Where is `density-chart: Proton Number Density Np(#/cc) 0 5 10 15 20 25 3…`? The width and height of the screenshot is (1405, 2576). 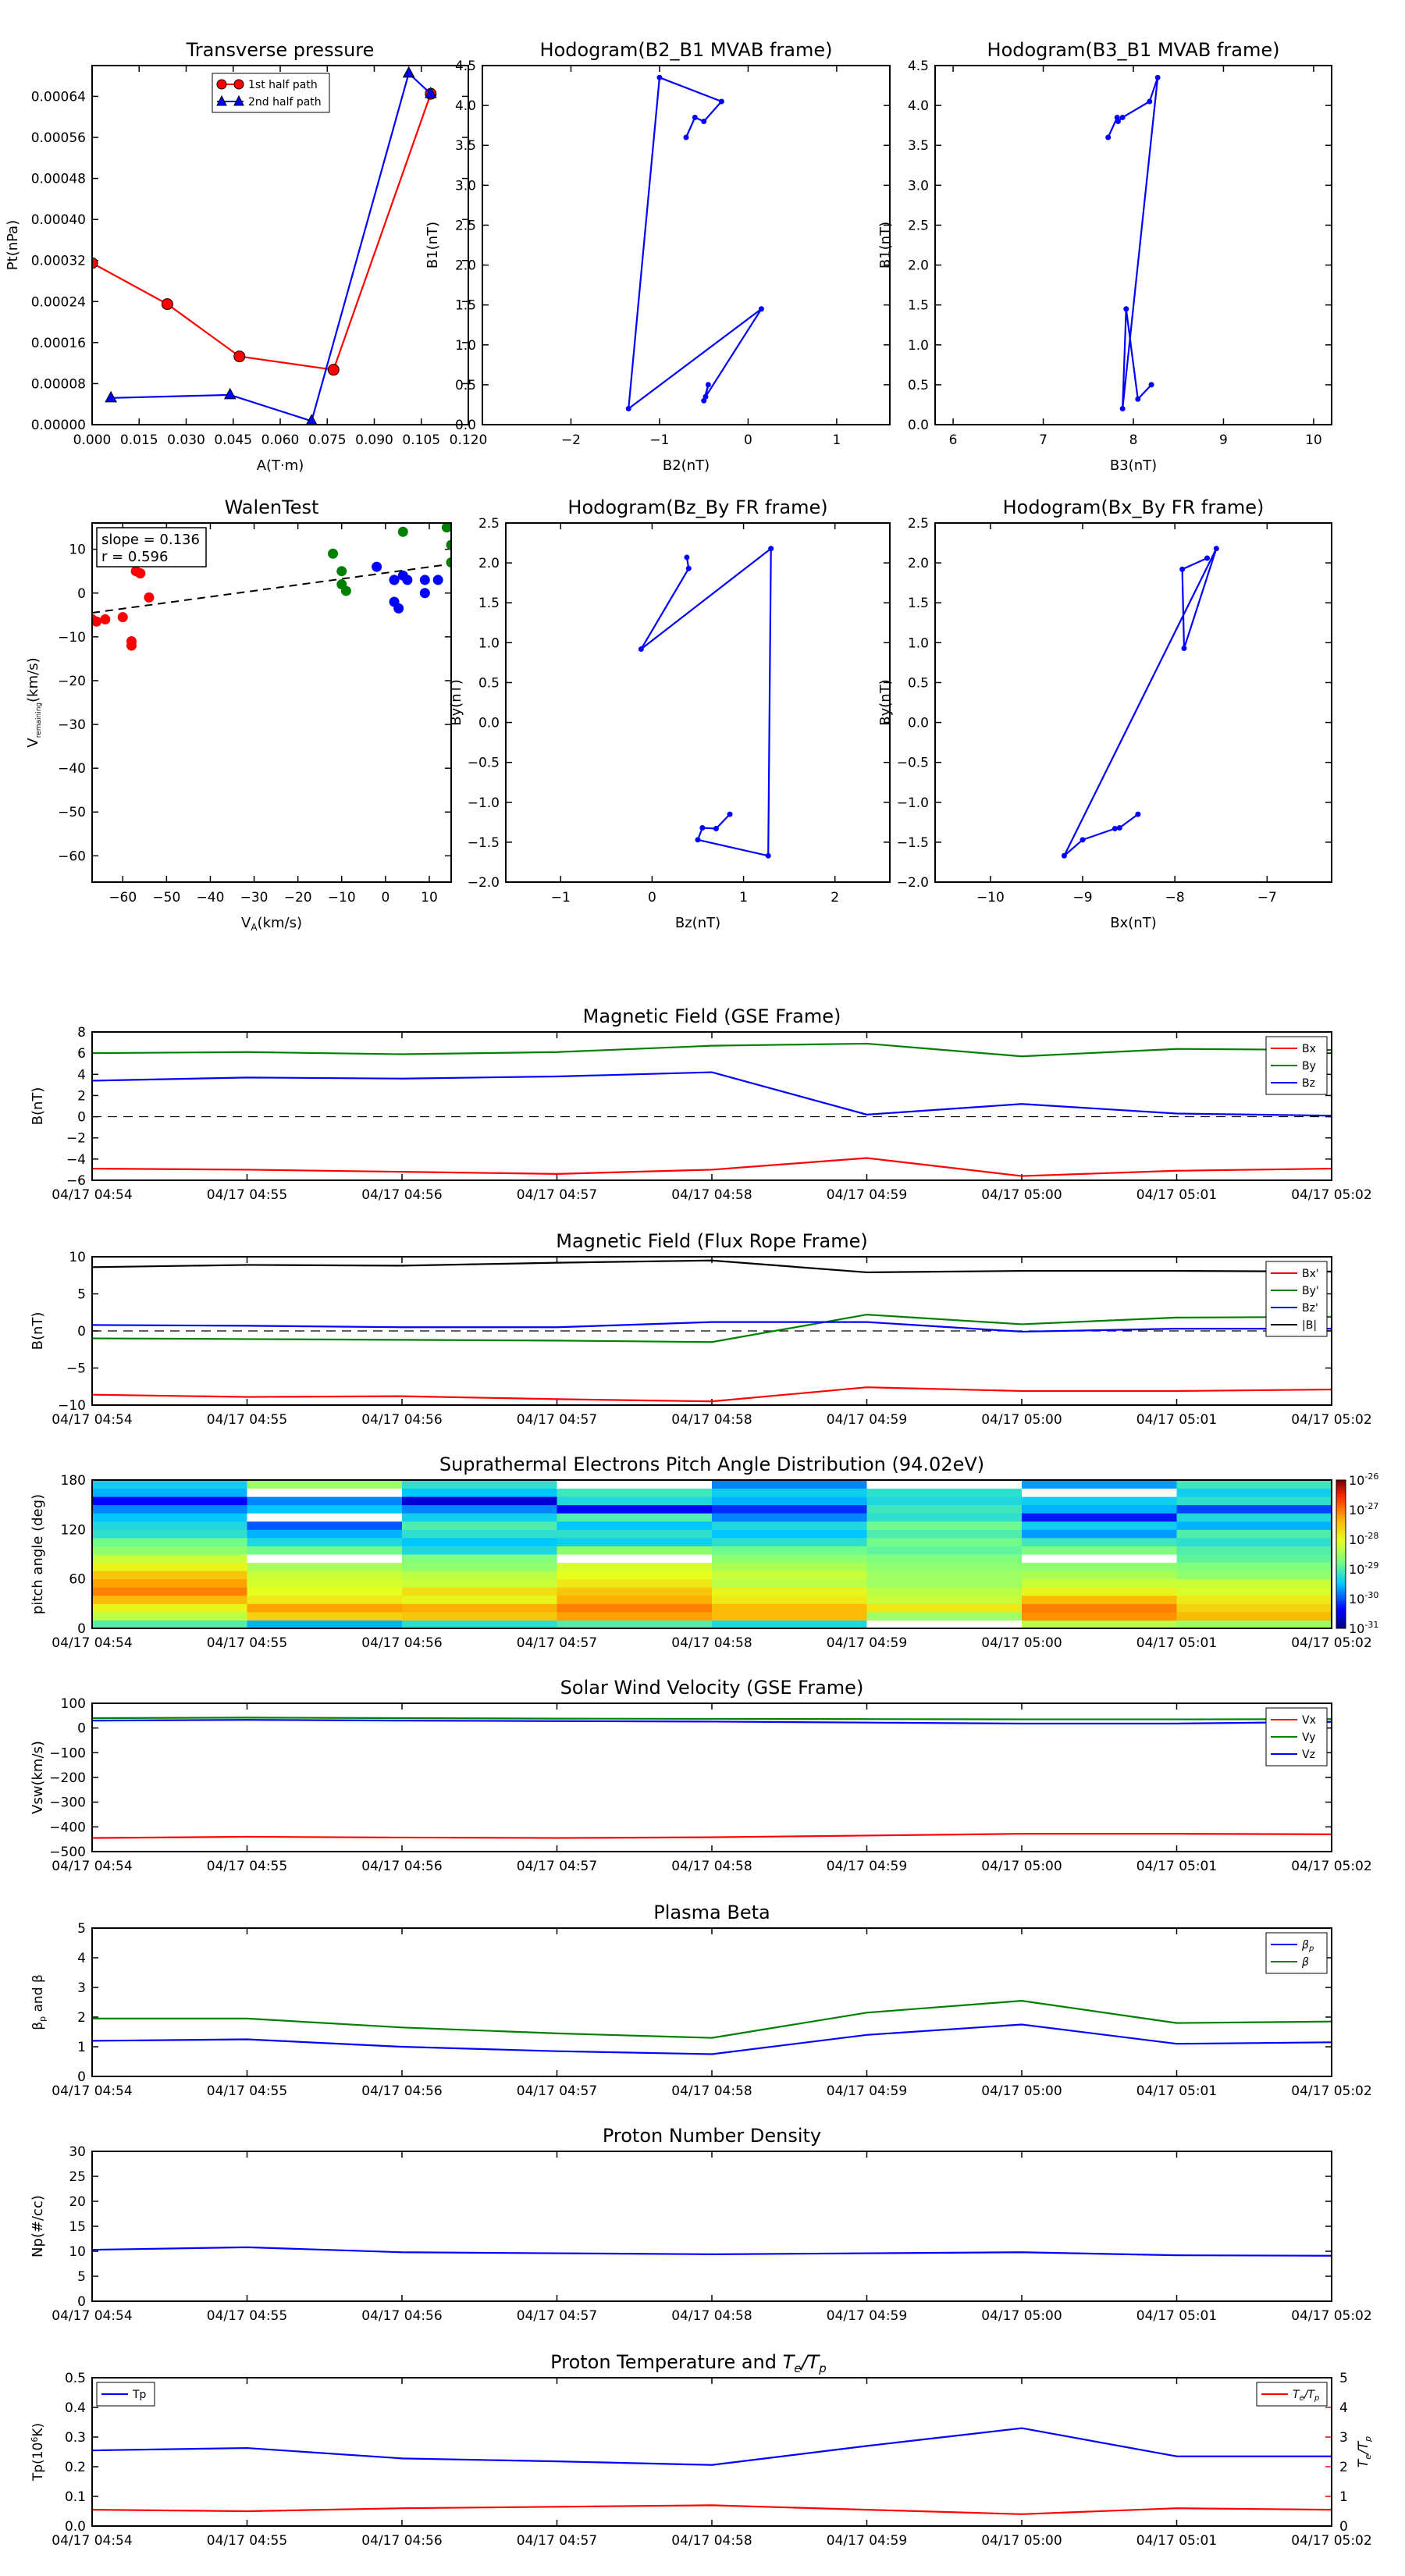
density-chart: Proton Number Density Np(#/cc) 0 5 10 15 20 25 3… is located at coordinates (701, 2224).